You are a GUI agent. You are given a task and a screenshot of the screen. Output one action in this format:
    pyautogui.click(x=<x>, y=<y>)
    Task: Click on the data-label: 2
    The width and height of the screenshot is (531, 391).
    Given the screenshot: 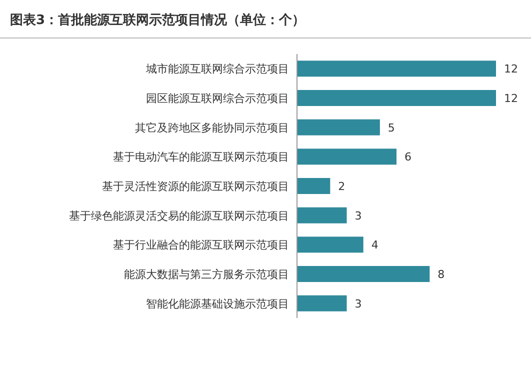 What is the action you would take?
    pyautogui.click(x=342, y=186)
    